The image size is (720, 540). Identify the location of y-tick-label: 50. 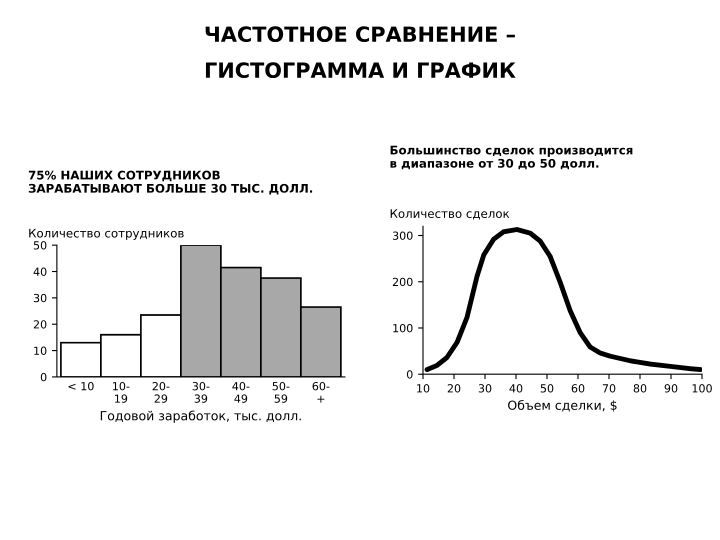
(40, 245).